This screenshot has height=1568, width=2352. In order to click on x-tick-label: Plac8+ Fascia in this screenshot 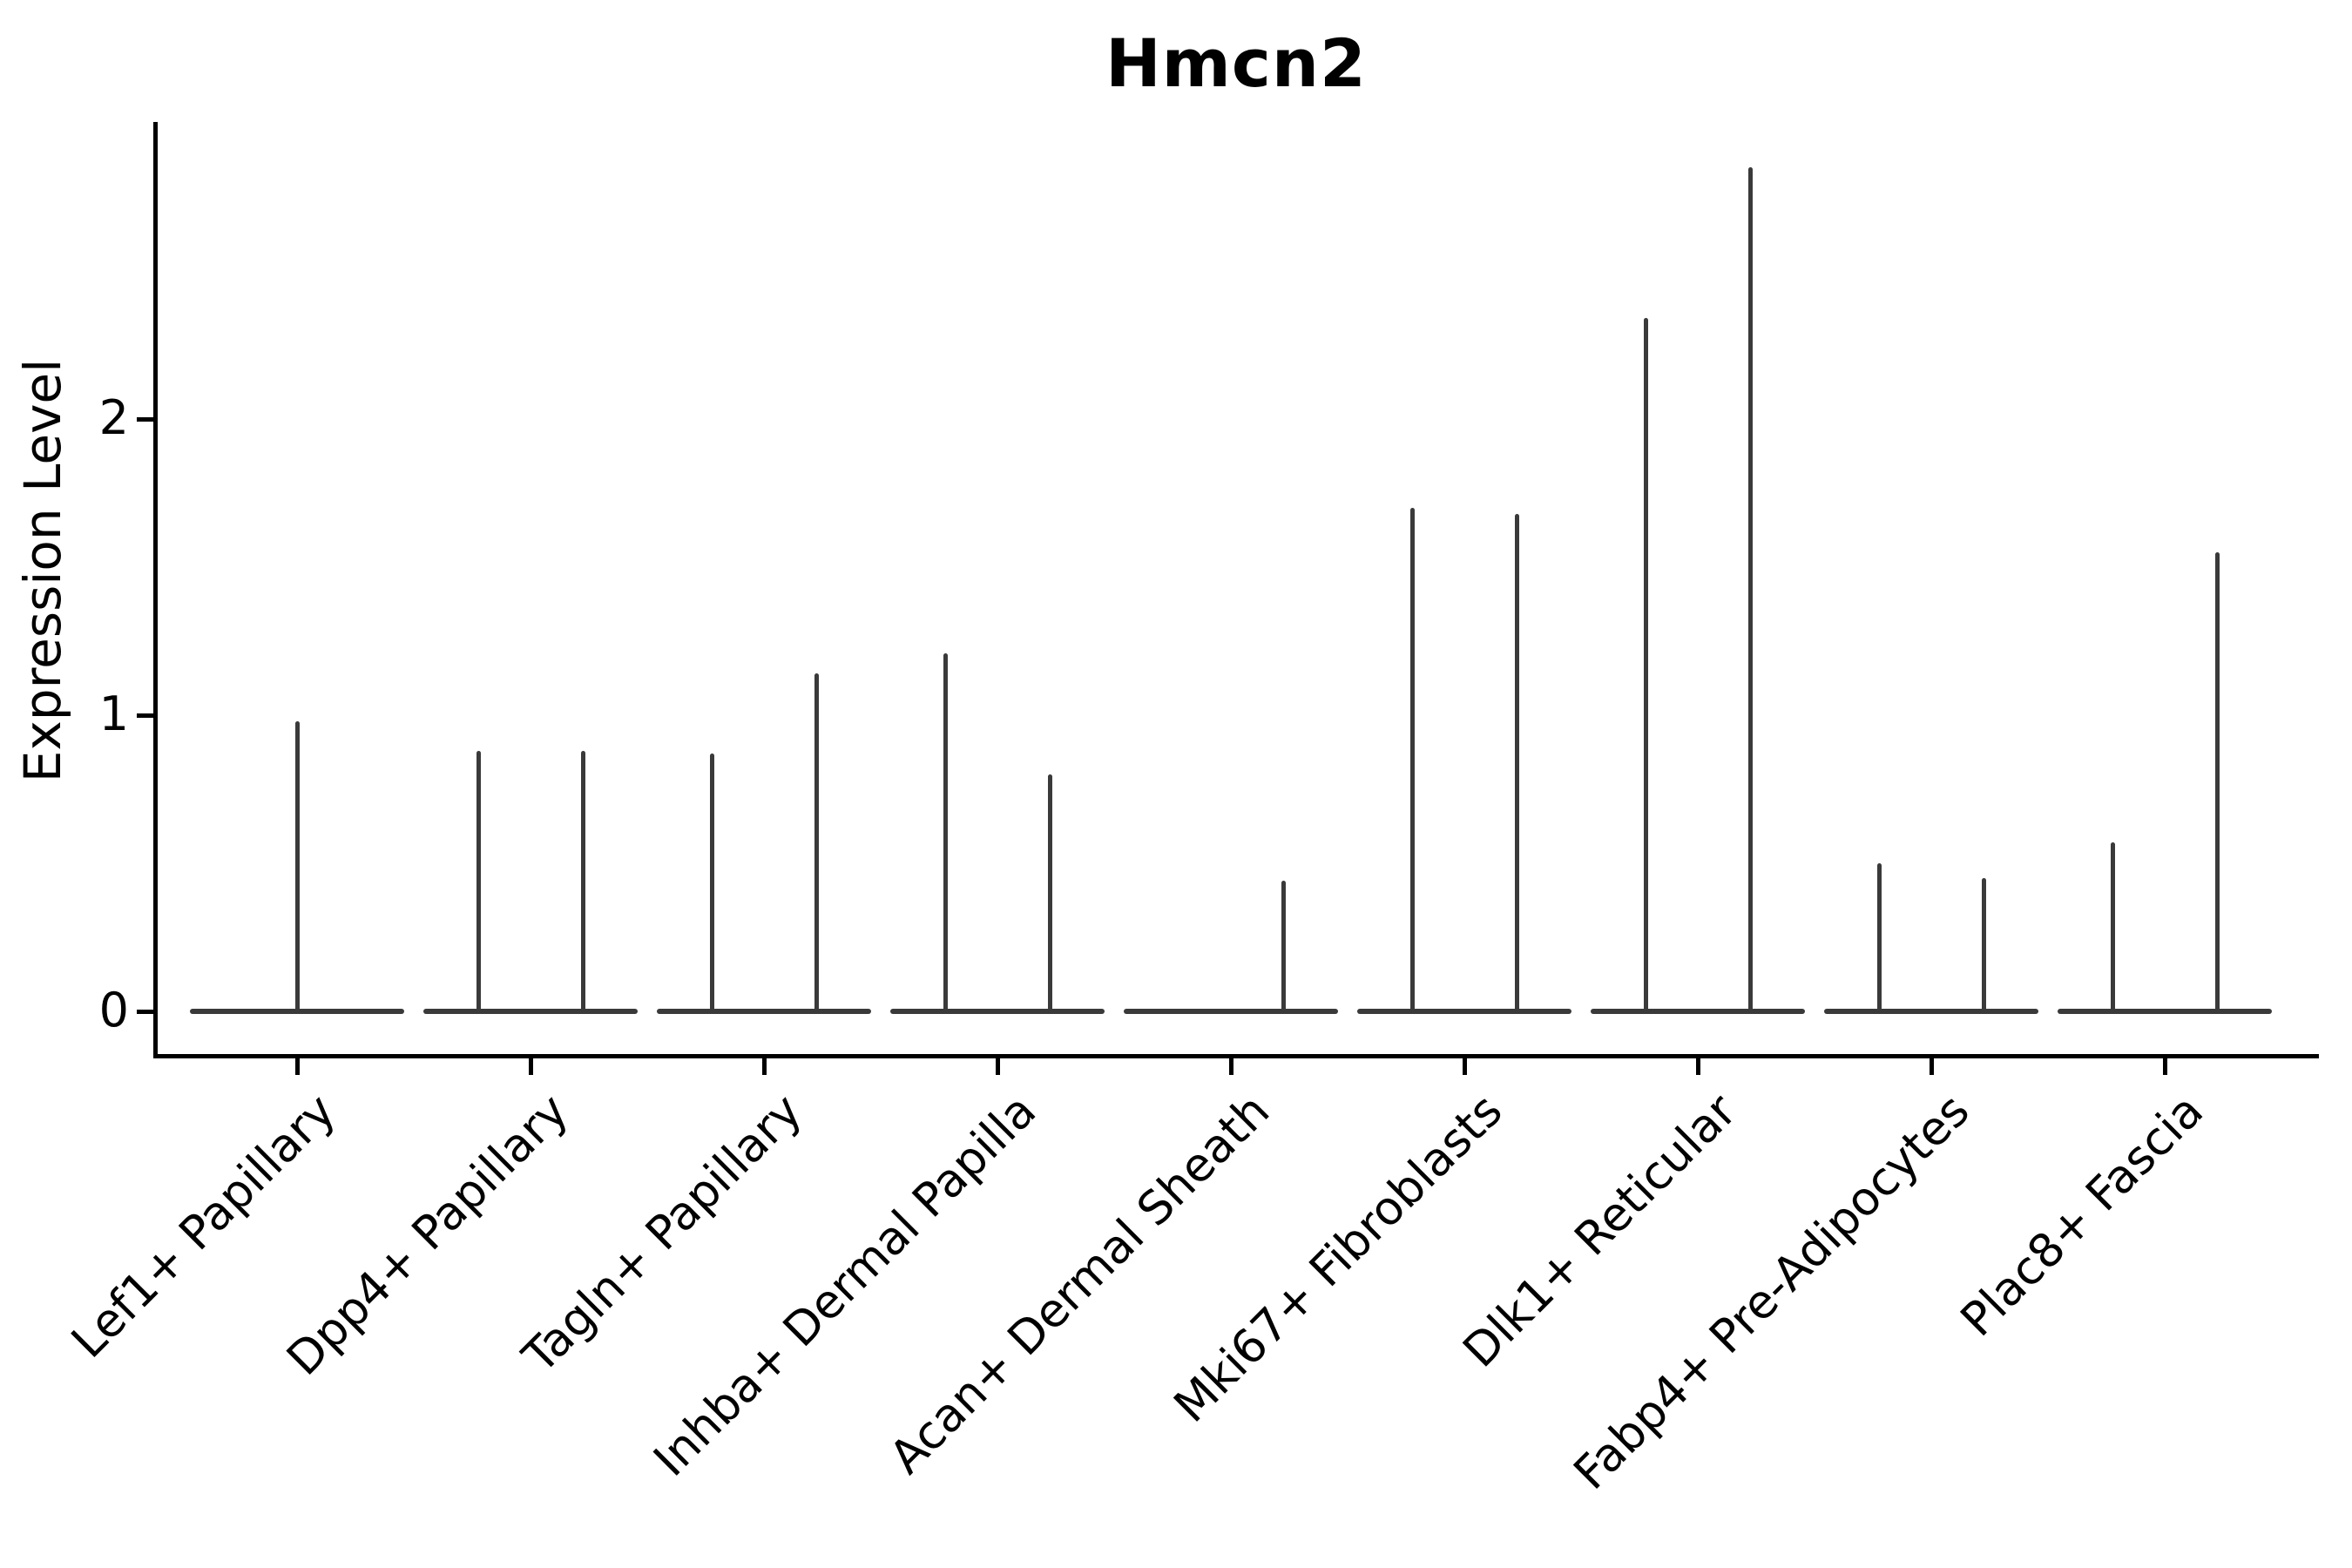, I will do `click(2081, 1216)`.